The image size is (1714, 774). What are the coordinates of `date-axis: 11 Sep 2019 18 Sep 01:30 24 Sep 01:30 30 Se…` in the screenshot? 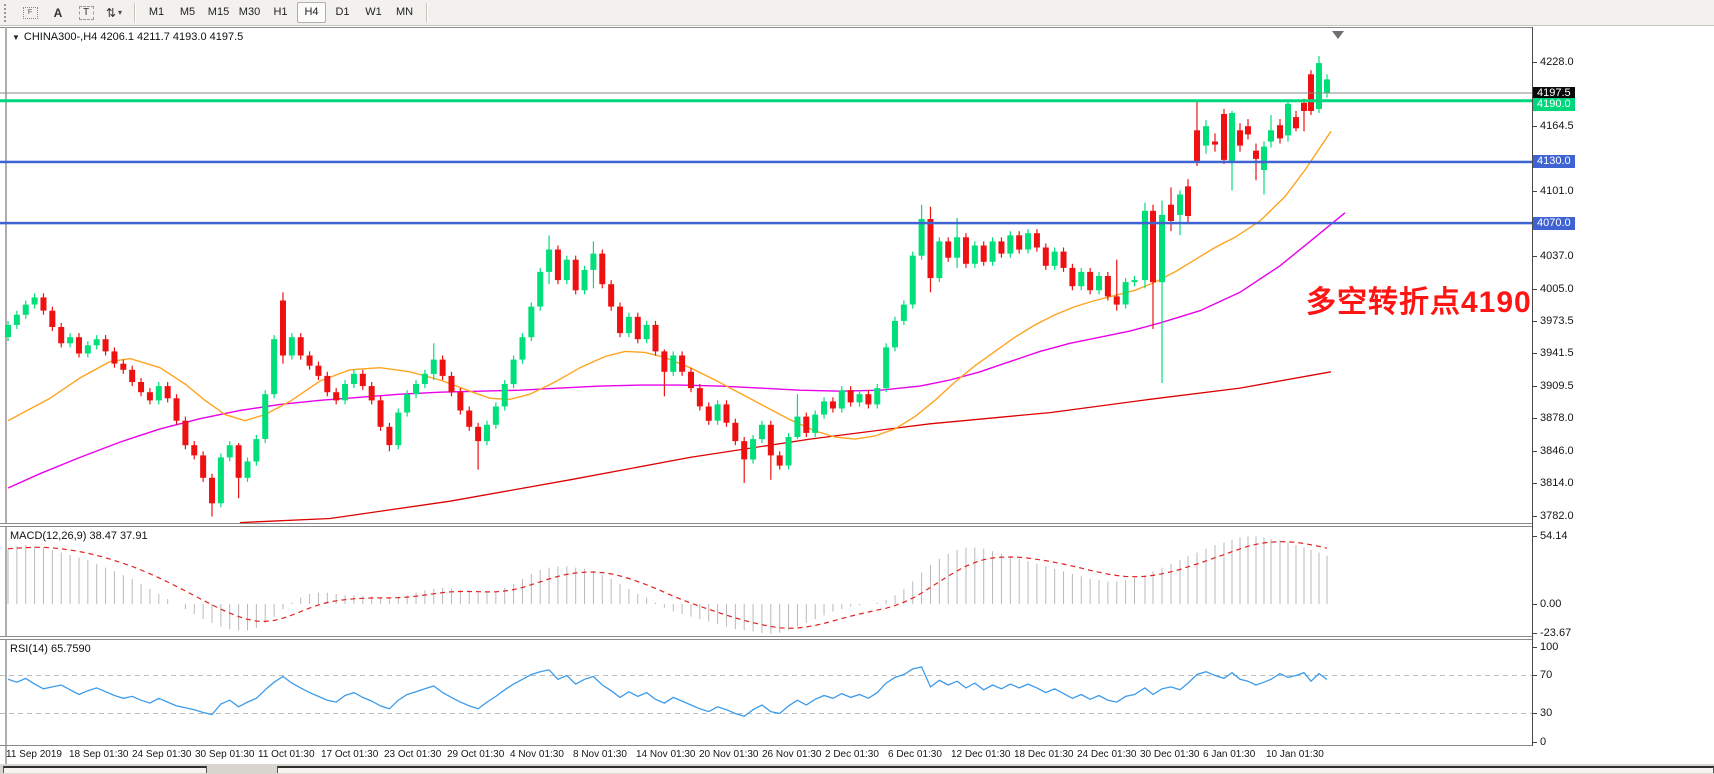 It's located at (857, 755).